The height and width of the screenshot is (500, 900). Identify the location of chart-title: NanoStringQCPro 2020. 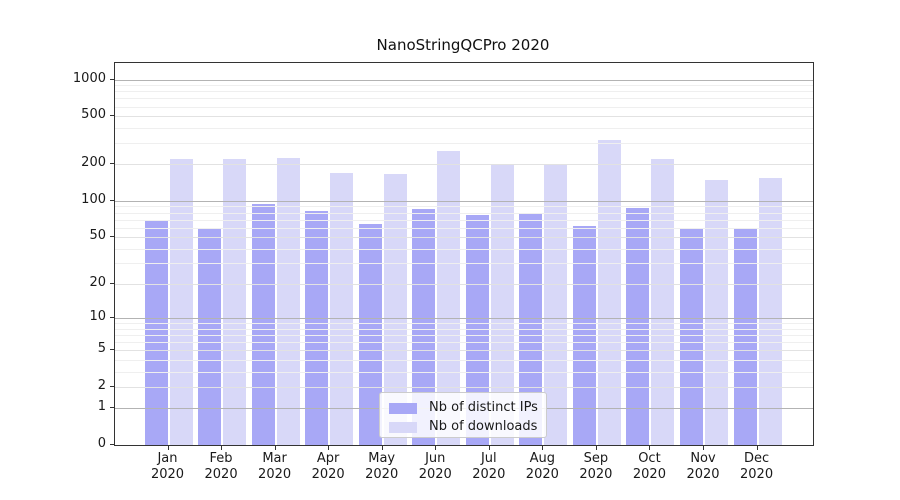
(463, 45).